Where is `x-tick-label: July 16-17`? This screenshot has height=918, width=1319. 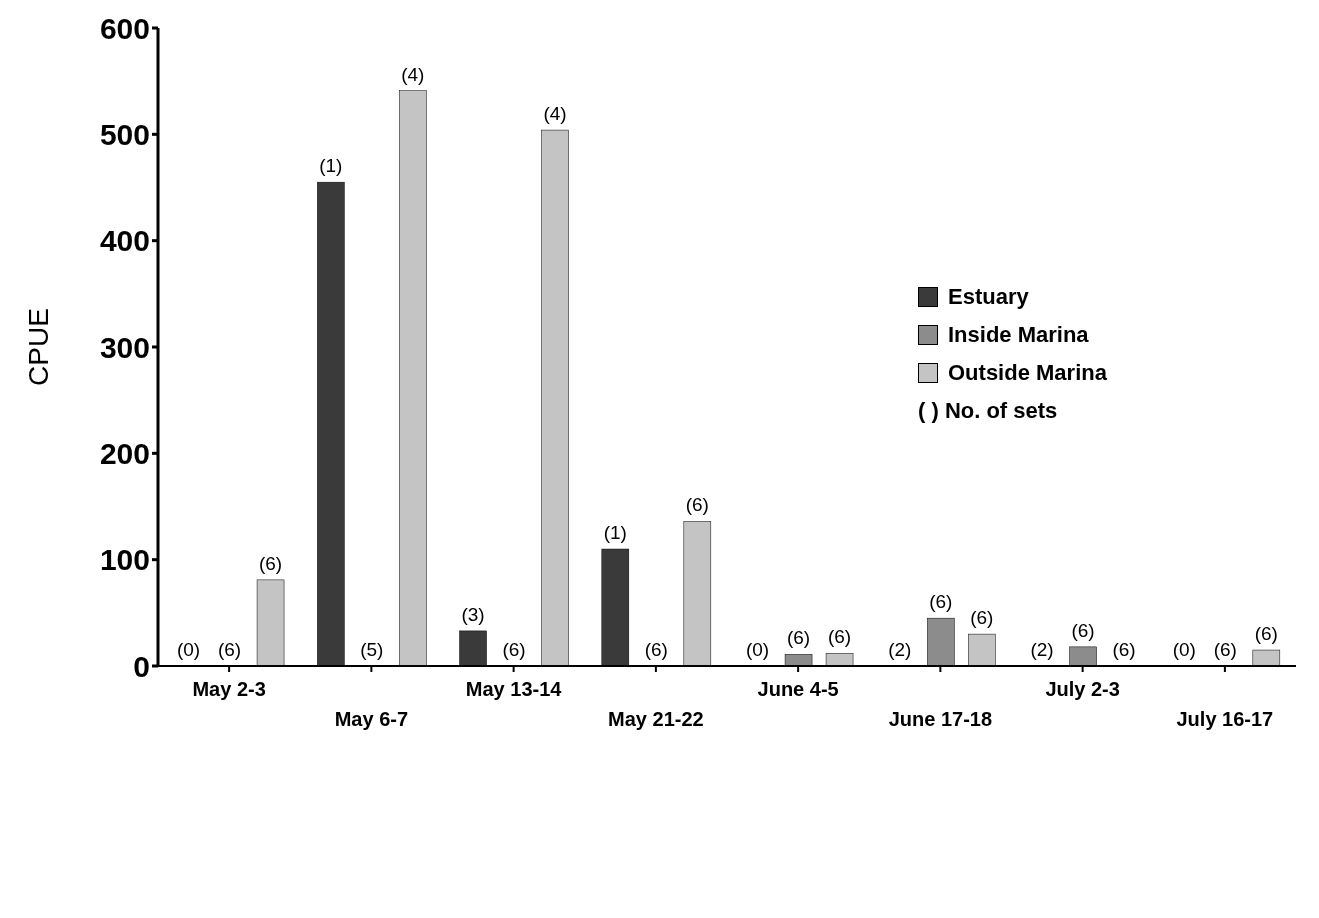
x-tick-label: July 16-17 is located at coordinates (1225, 719).